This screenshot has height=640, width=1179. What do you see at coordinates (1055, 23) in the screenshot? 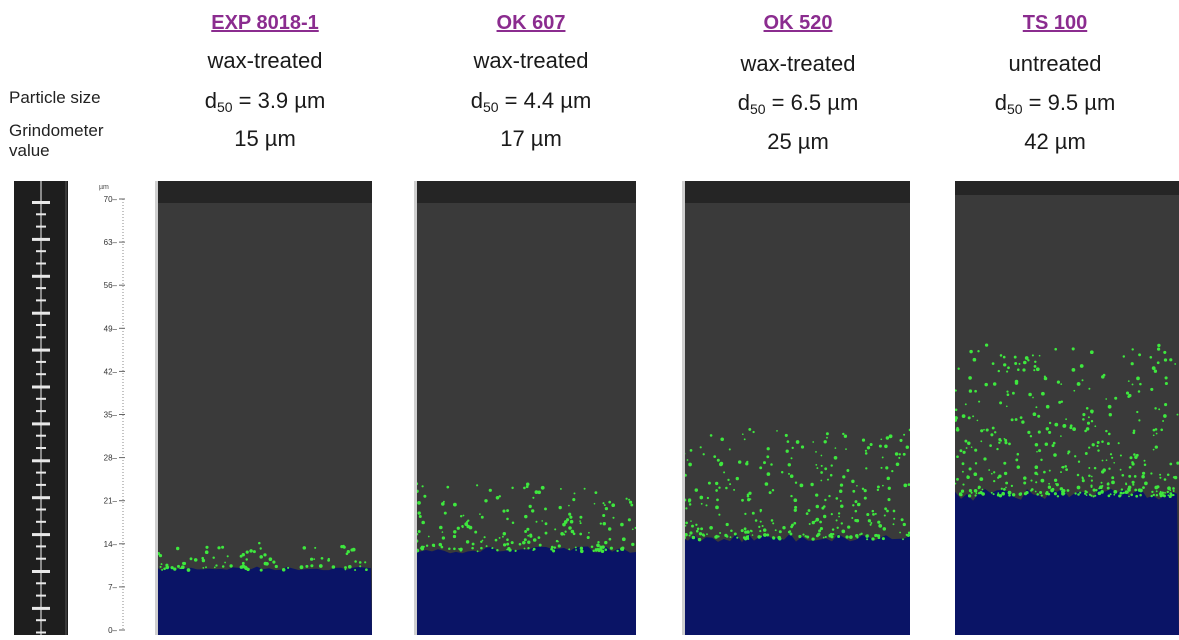
I see `sample-title-link: TS 100` at bounding box center [1055, 23].